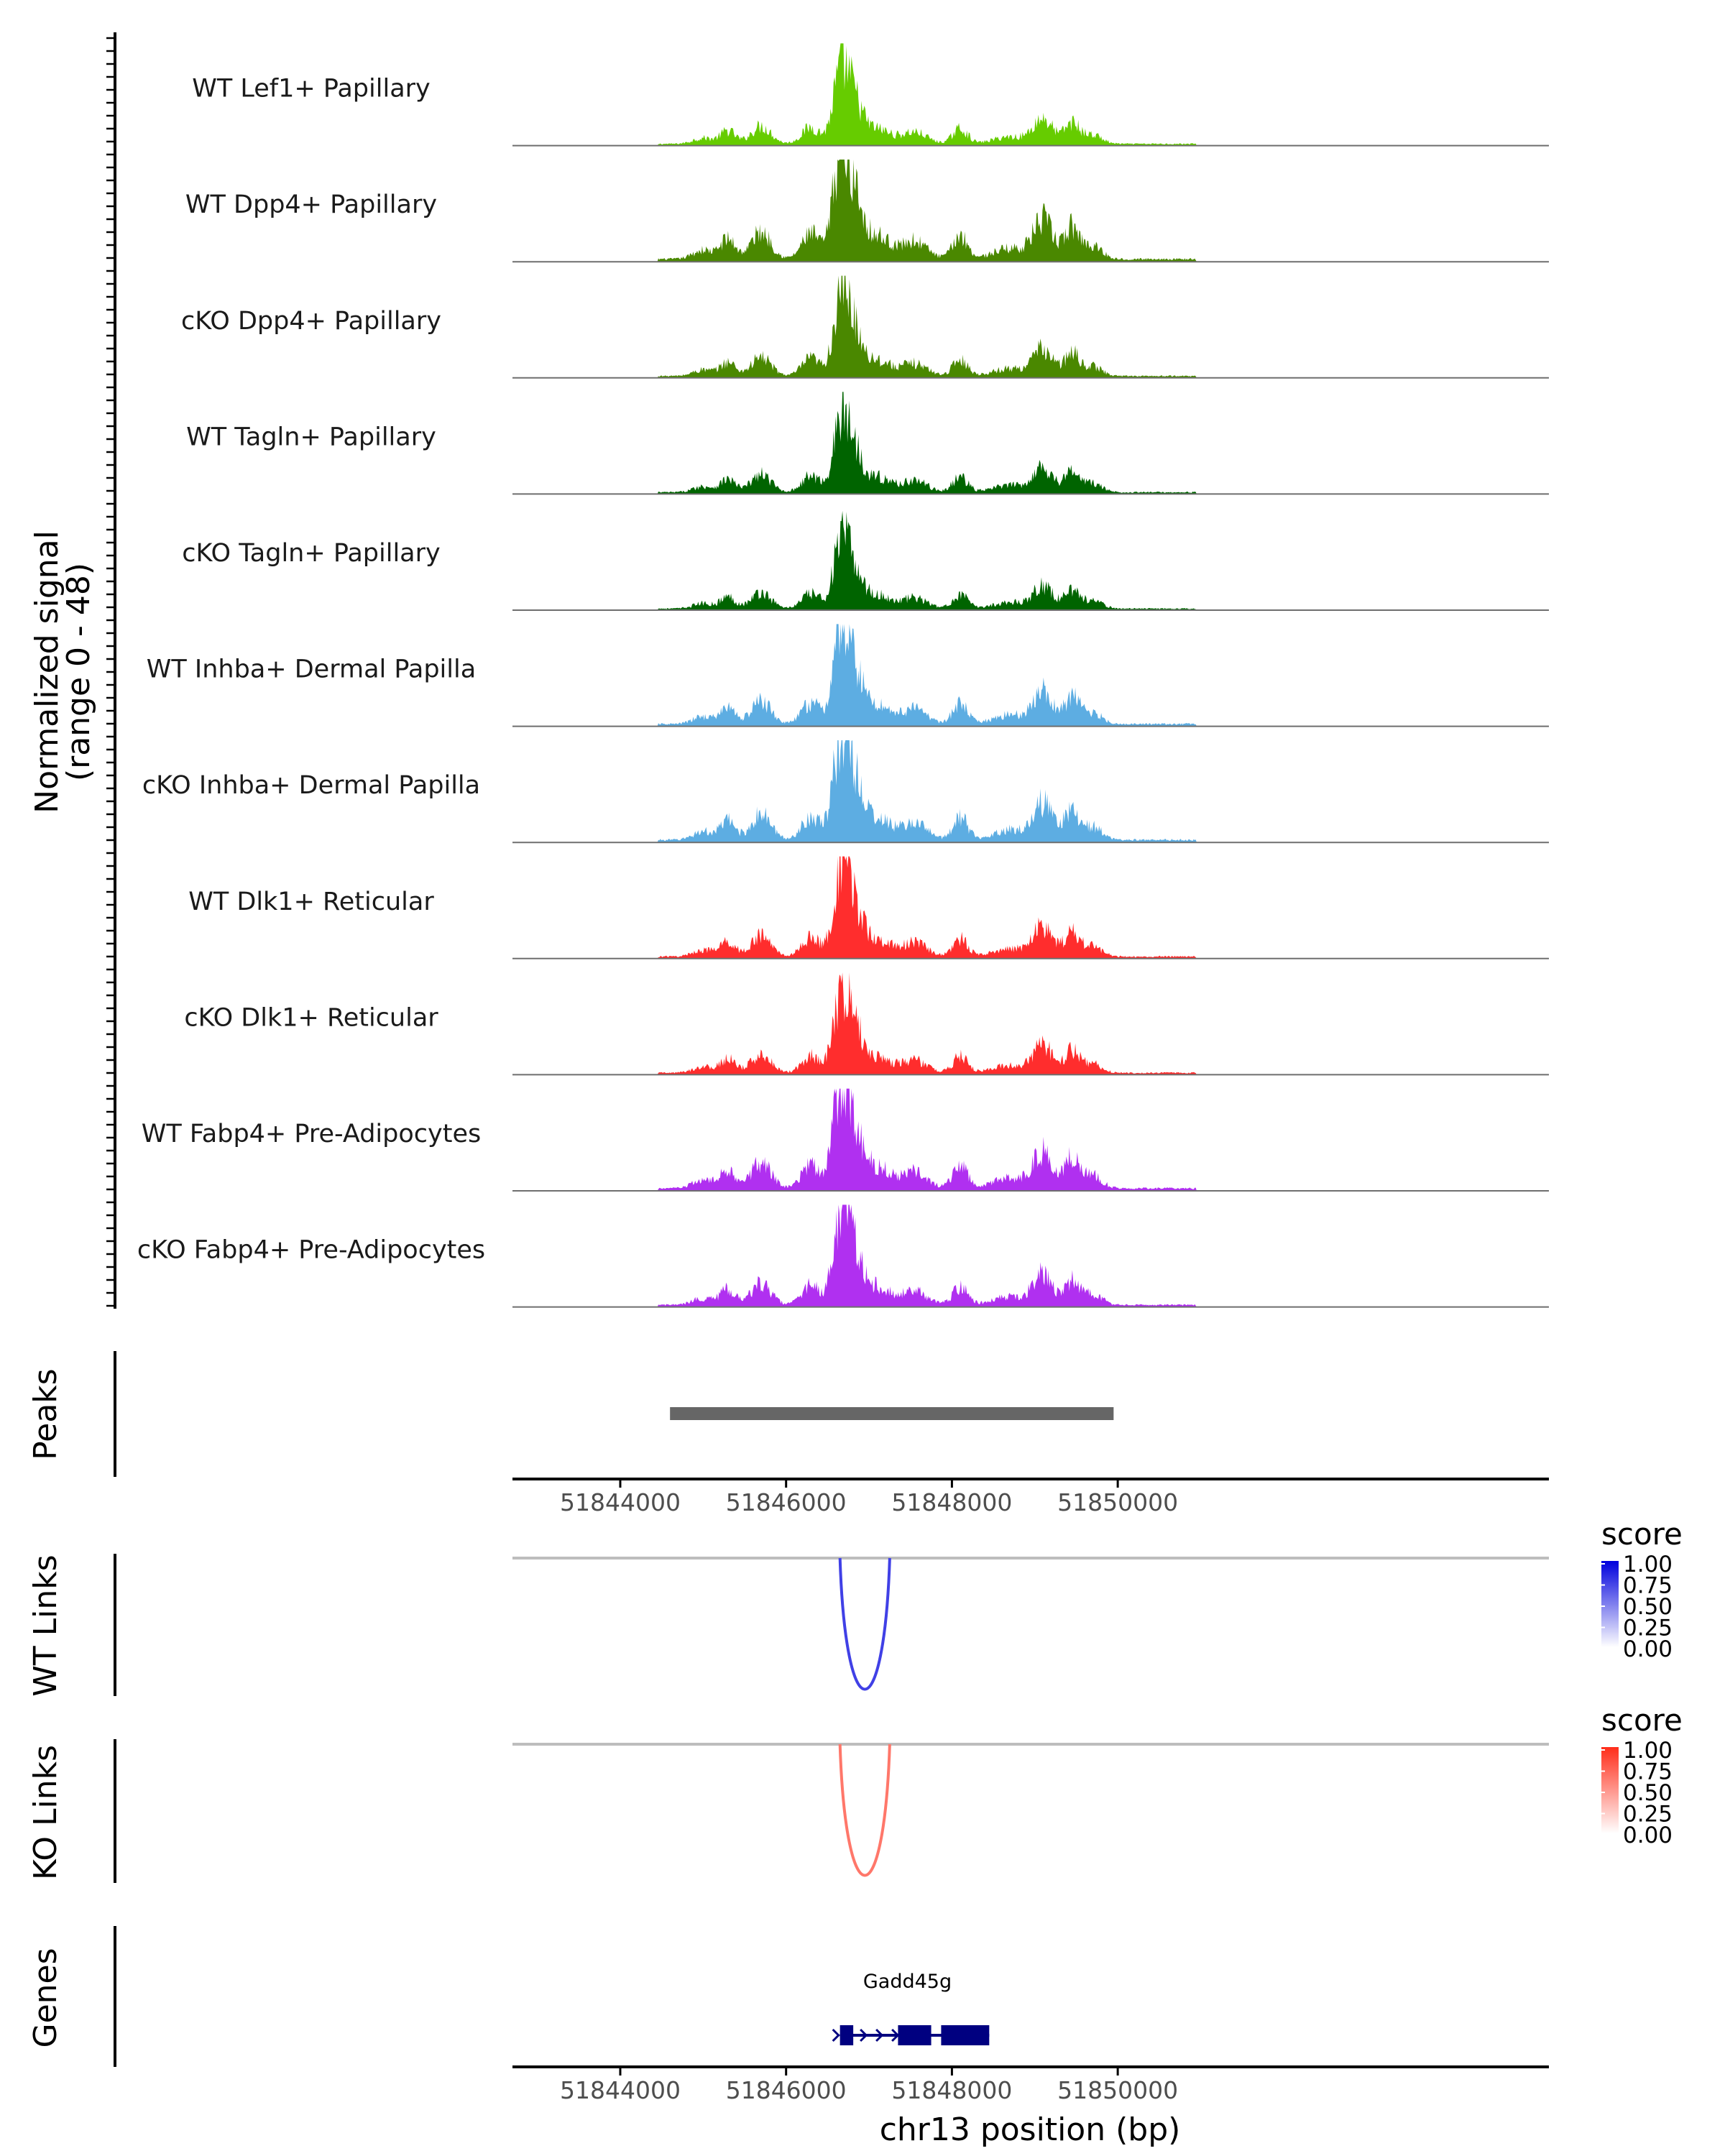 The height and width of the screenshot is (2156, 1725). What do you see at coordinates (311, 553) in the screenshot?
I see `coverage-track-label: cKO Tagln+ Papillary` at bounding box center [311, 553].